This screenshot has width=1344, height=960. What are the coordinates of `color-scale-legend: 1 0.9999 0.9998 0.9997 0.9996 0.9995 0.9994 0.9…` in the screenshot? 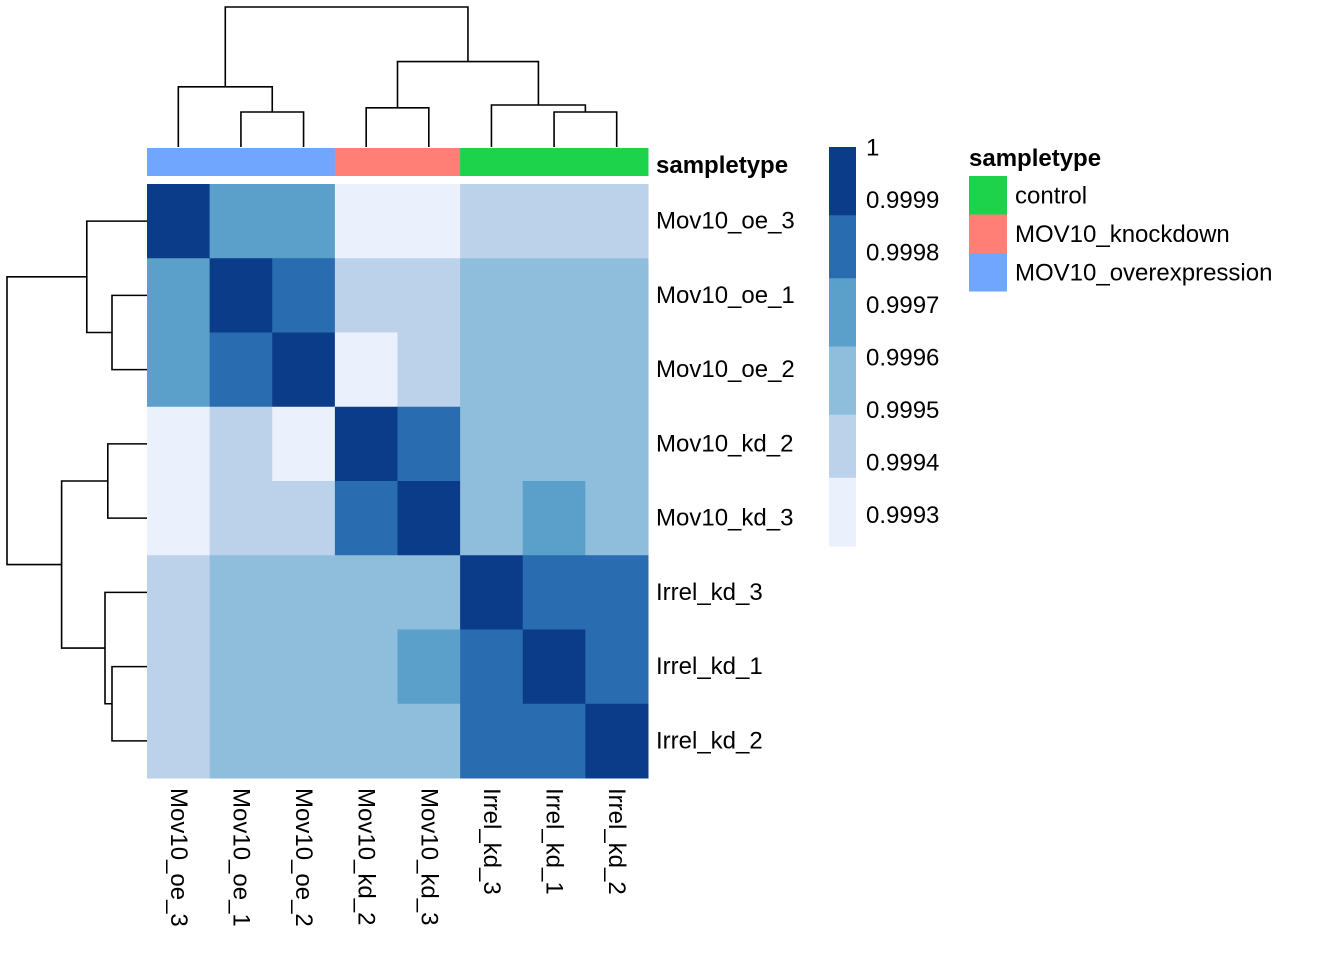 It's located at (884, 341).